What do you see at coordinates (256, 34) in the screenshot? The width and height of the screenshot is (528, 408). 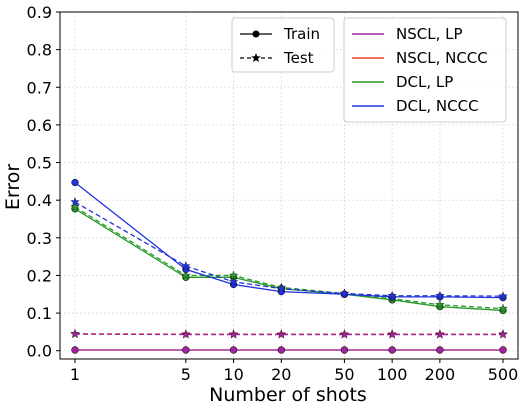 I see `legend-train-marker` at bounding box center [256, 34].